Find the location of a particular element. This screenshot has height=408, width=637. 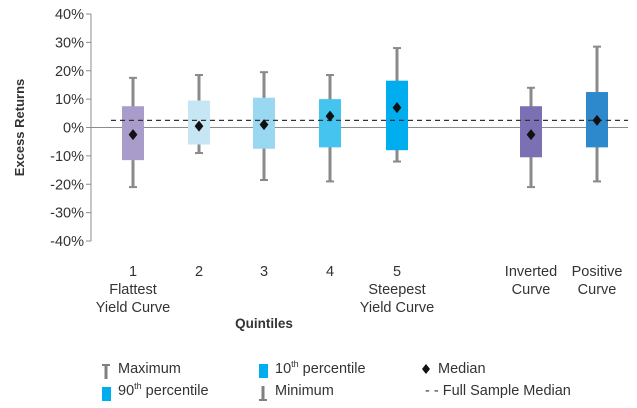

legend-label: 90th percentile is located at coordinates (163, 390).